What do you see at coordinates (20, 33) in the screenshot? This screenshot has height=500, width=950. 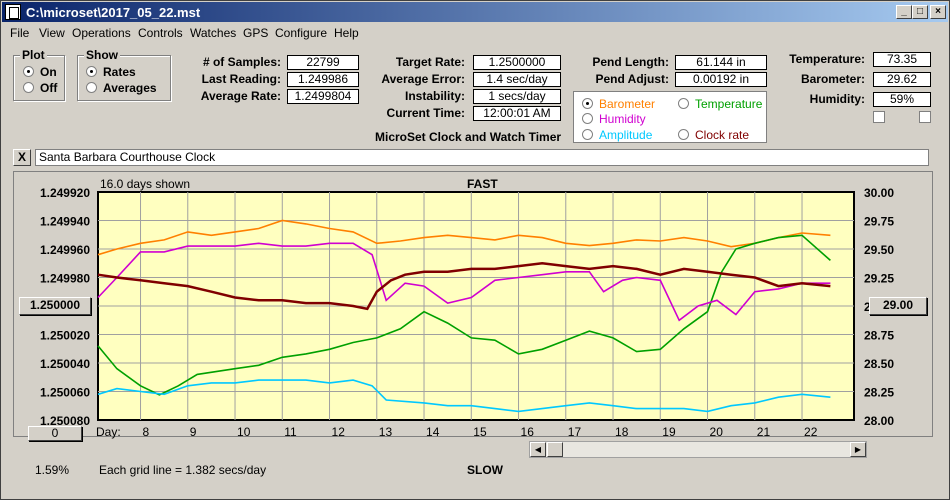 I see `menu-file: File` at bounding box center [20, 33].